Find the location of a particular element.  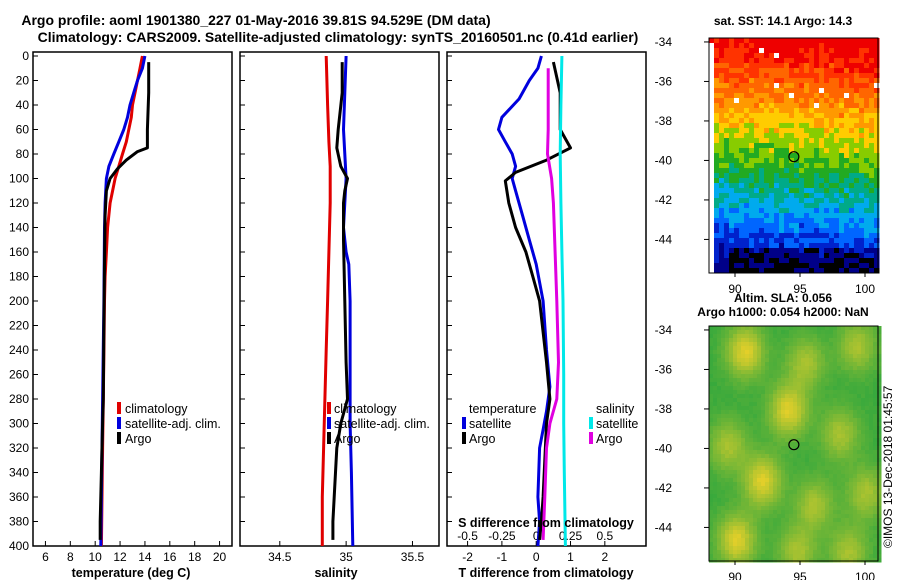

legend-swatch-climatology is located at coordinates (329, 408).